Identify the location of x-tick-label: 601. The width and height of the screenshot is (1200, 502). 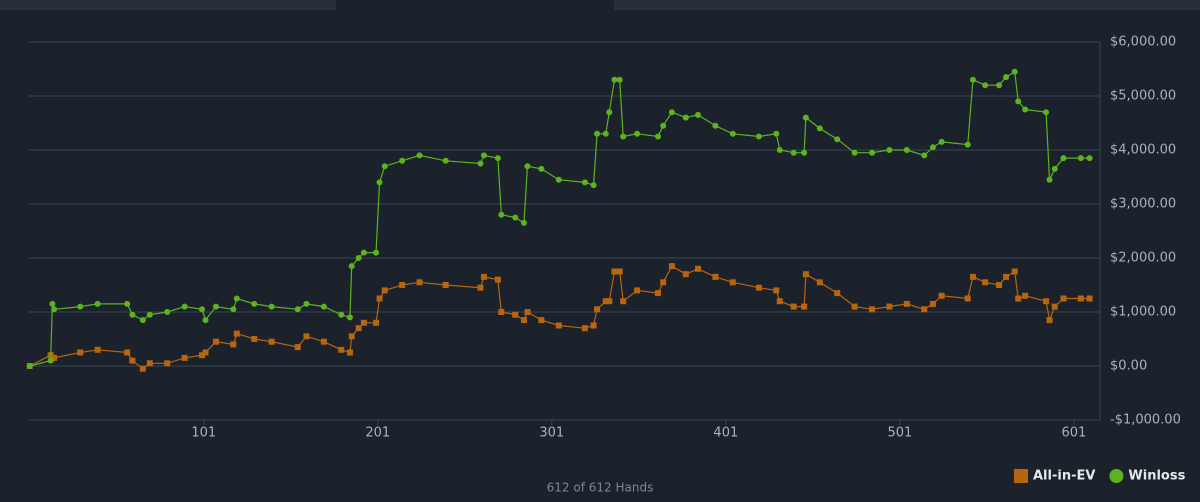
(1073, 433).